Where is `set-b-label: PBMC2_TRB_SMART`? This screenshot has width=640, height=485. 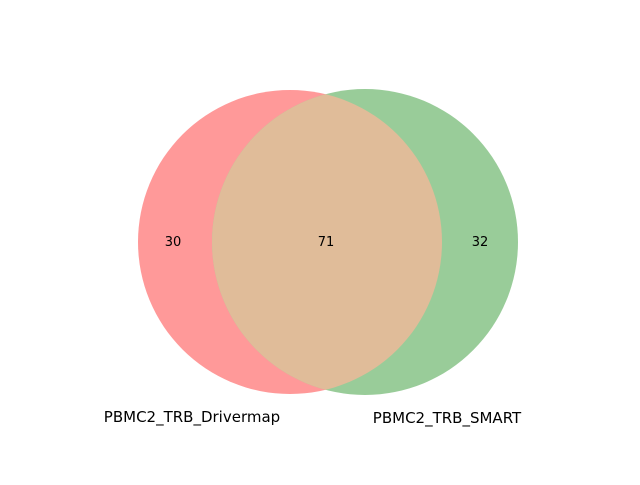
set-b-label: PBMC2_TRB_SMART is located at coordinates (447, 418).